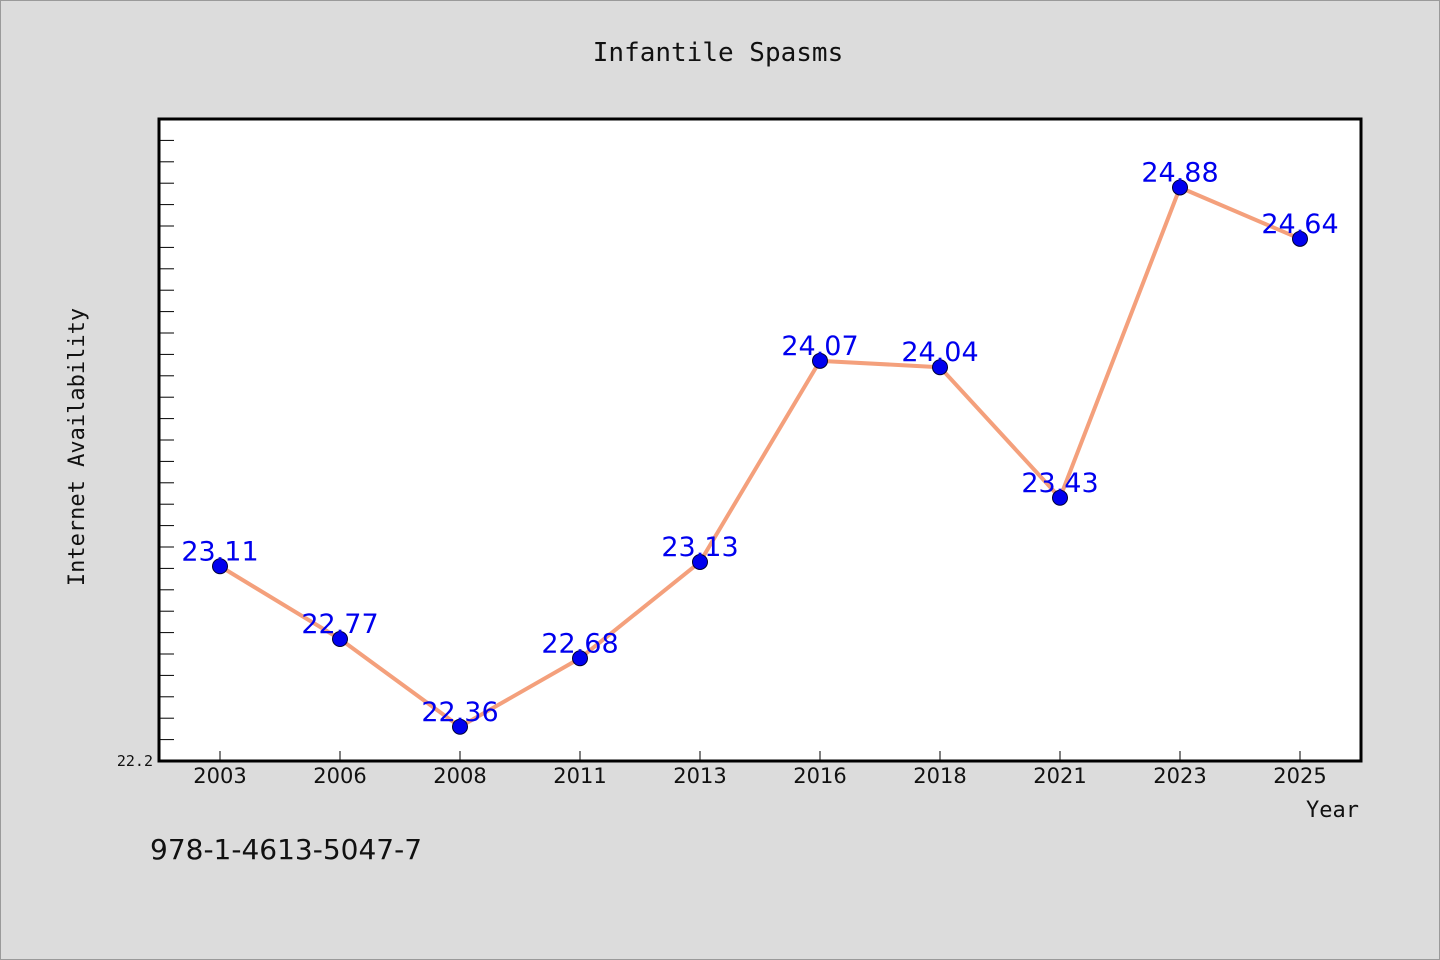  I want to click on data-label: 24.88, so click(1179, 172).